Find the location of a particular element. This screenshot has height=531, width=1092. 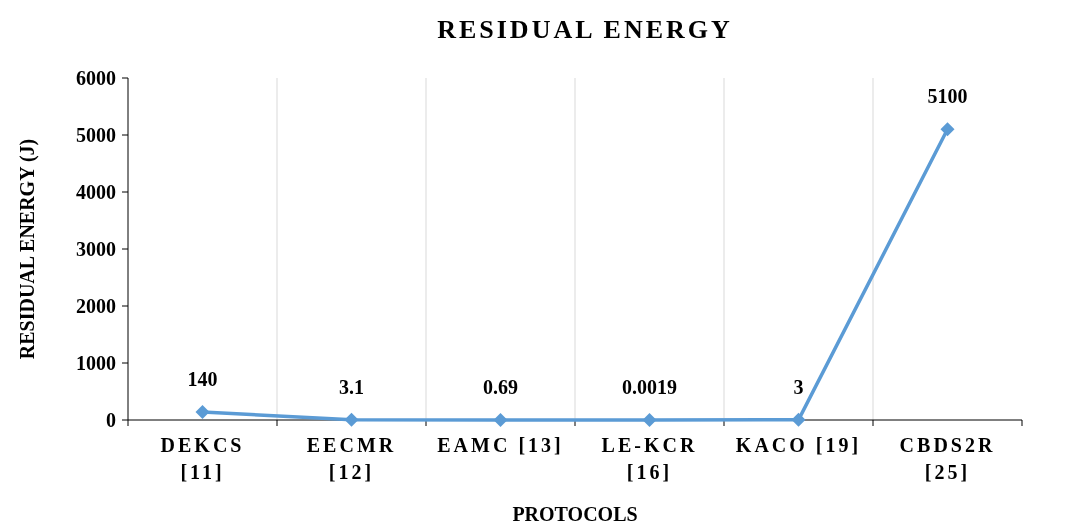

y-axis-title: RESIDUAL ENERGY (J) is located at coordinates (27, 249).